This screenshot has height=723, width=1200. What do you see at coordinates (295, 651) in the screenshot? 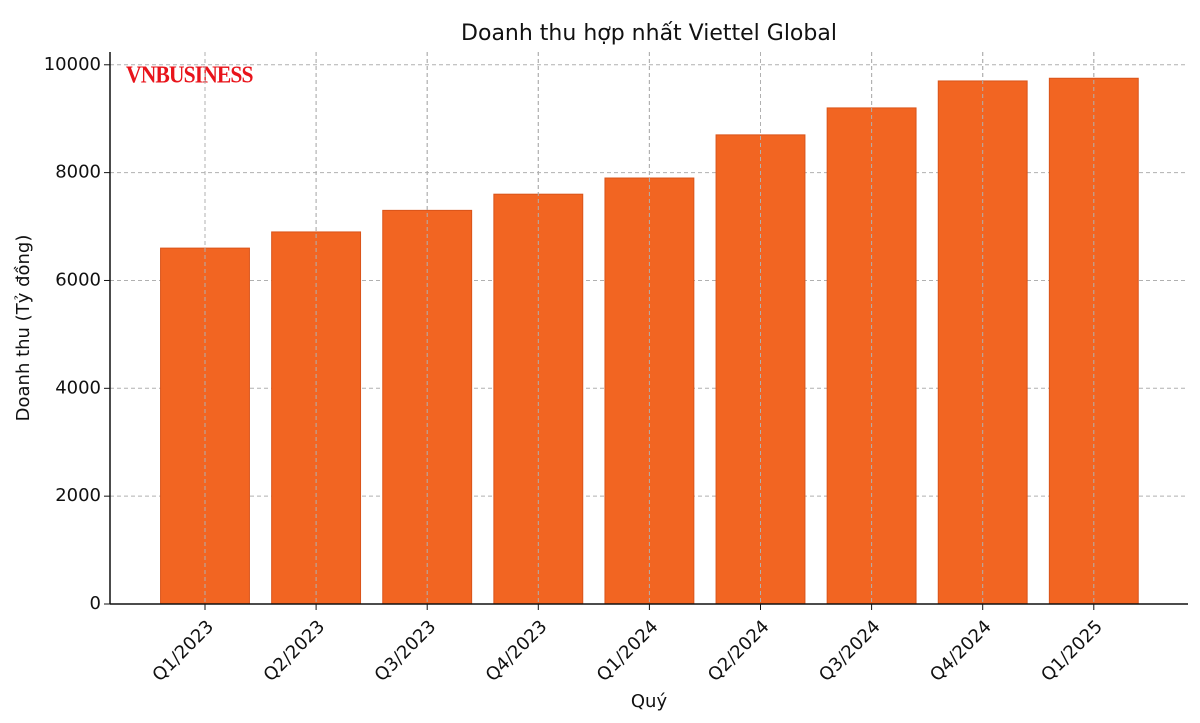
I see `x-tick-label: Q2/2023` at bounding box center [295, 651].